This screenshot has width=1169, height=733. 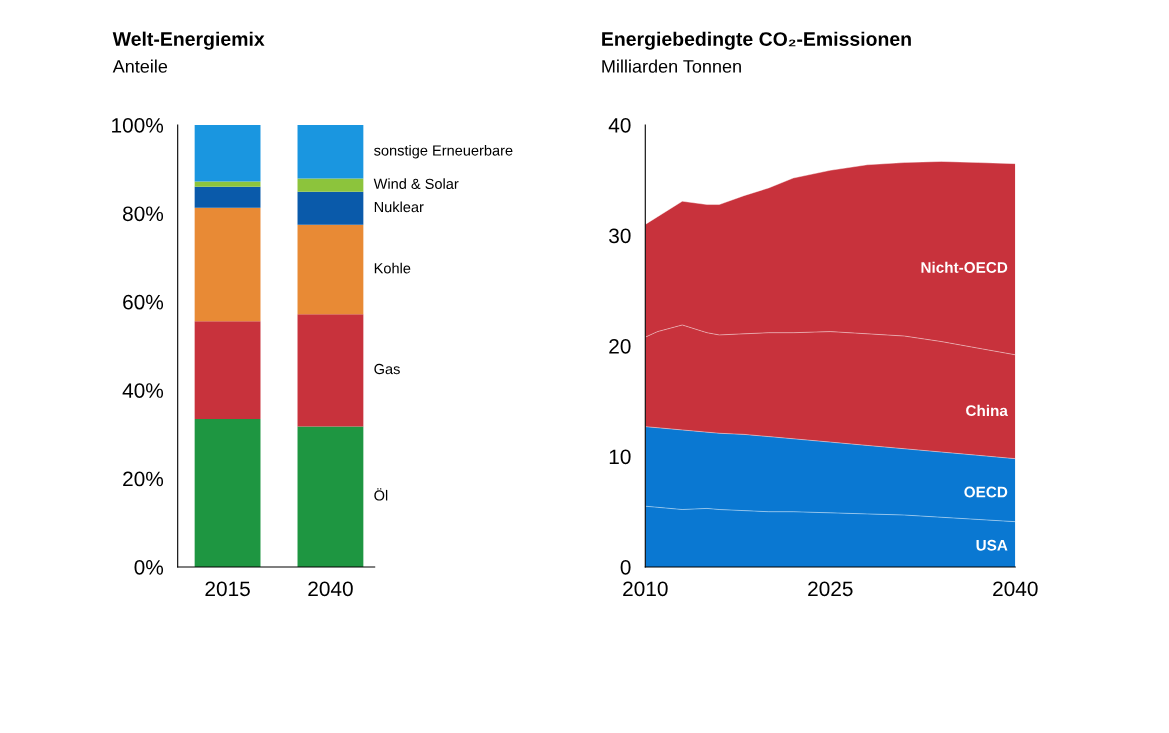 What do you see at coordinates (964, 267) in the screenshot?
I see `series-label: Nicht-OECD` at bounding box center [964, 267].